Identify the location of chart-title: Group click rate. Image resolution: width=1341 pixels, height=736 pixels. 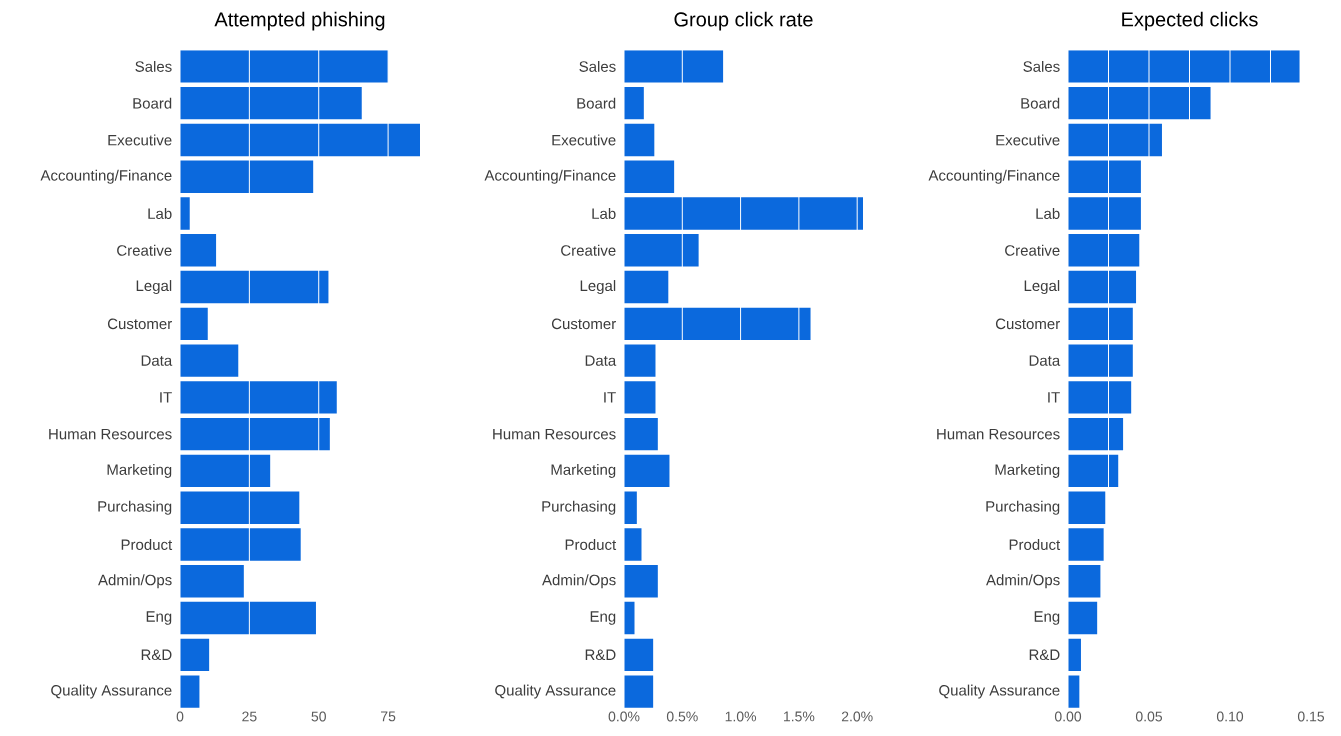
(743, 21).